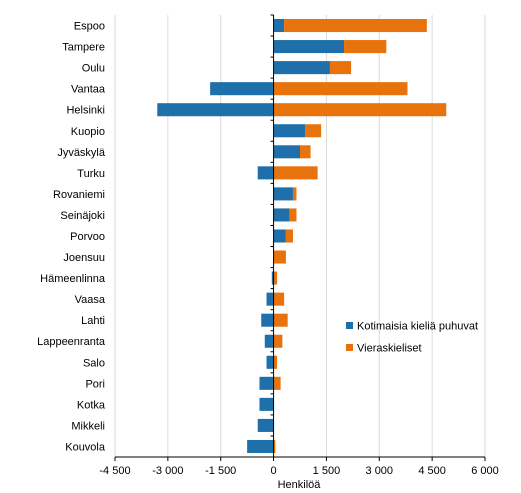 The width and height of the screenshot is (521, 493). Describe the element at coordinates (279, 25) in the screenshot. I see `bar-espoo-kotimaisia` at that location.